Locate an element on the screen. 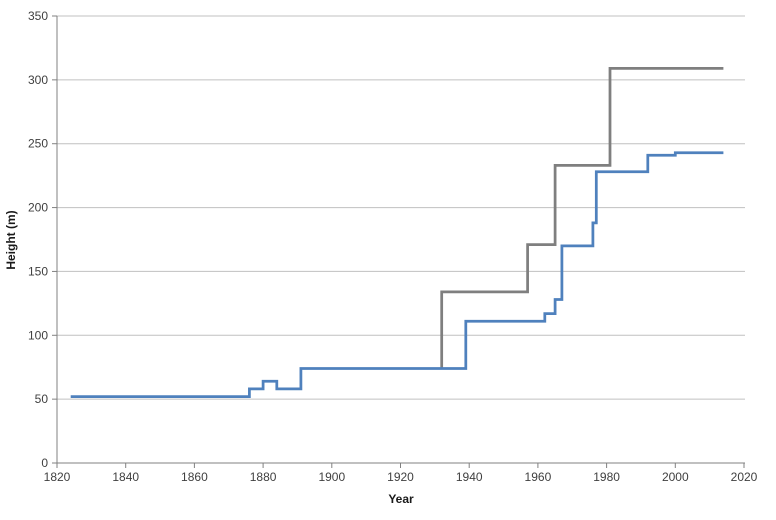 This screenshot has height=520, width=776. x-tick-label-1820: 1820 is located at coordinates (57, 477).